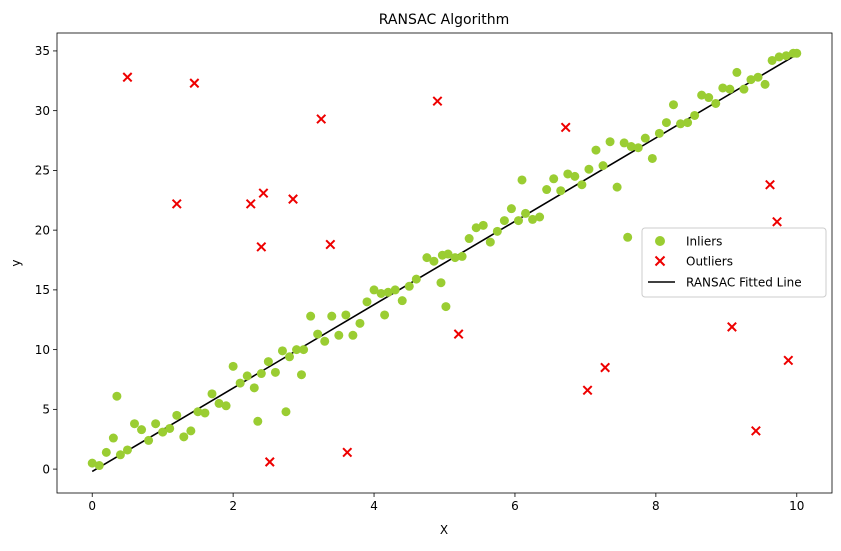 The height and width of the screenshot is (551, 841). I want to click on x-axis-ticks: 0 2 4 6 8 10, so click(446, 503).